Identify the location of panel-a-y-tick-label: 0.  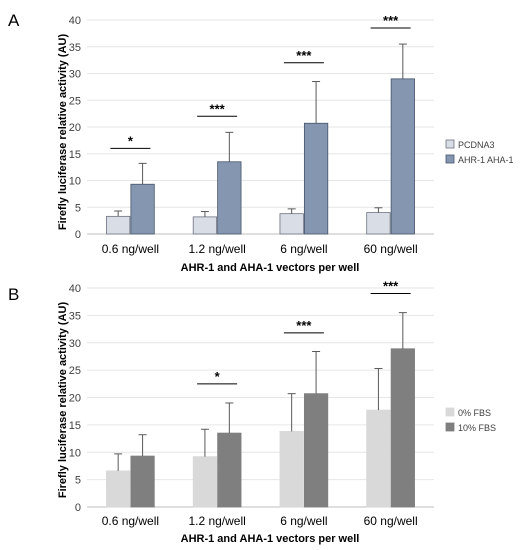
(78, 235).